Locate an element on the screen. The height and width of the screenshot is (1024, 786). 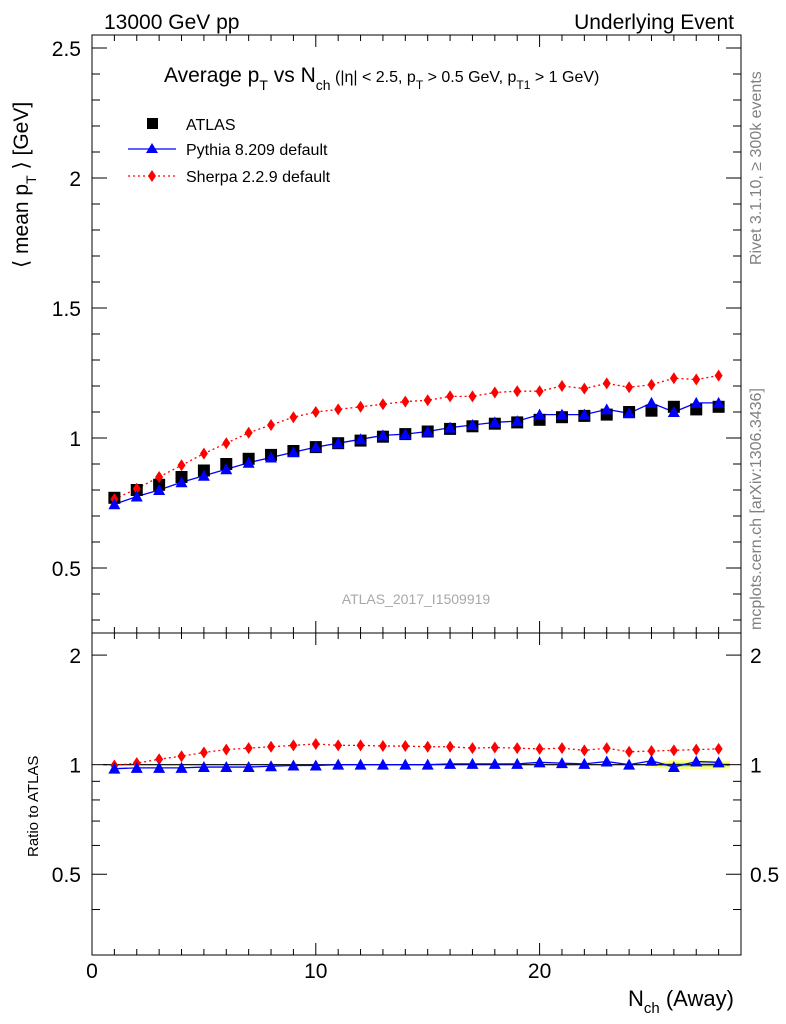
legend-entry-sherpa: Sherpa 2.2.9 default is located at coordinates (229, 177).